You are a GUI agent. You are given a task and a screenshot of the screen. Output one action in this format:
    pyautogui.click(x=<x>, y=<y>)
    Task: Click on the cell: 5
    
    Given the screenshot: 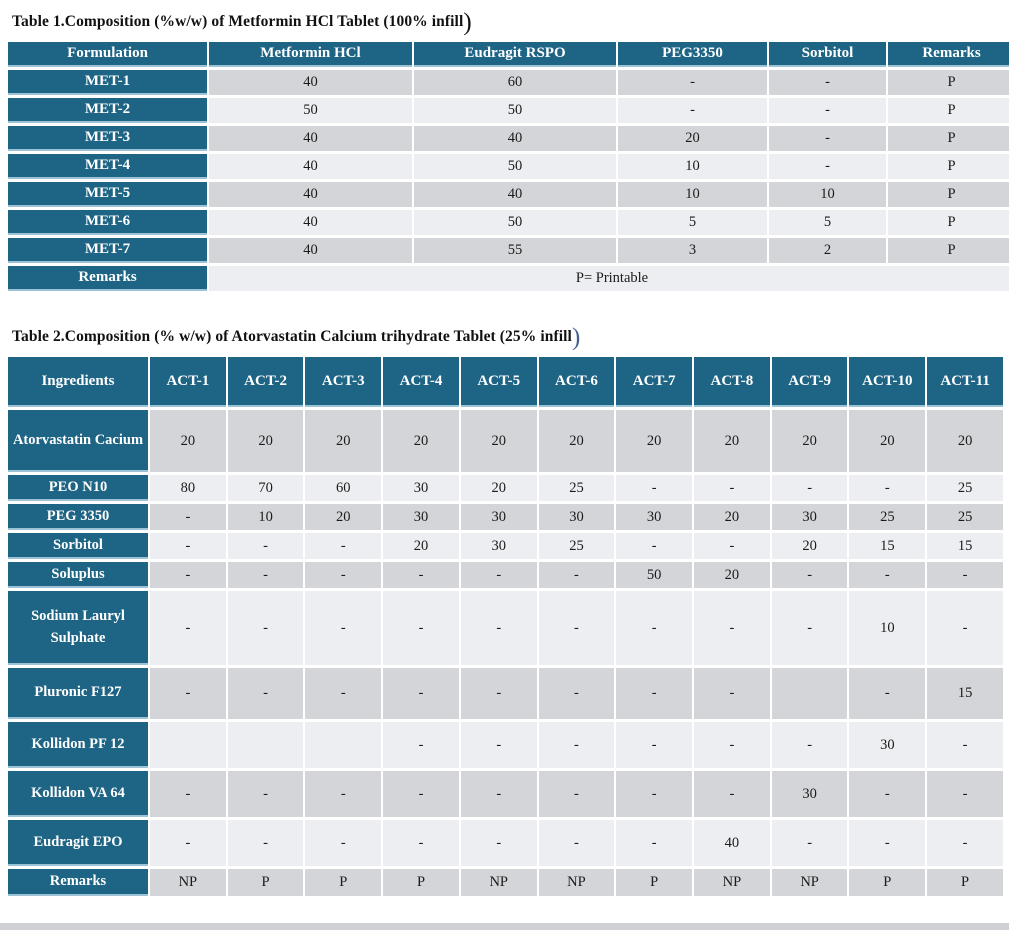 What is the action you would take?
    pyautogui.click(x=827, y=222)
    